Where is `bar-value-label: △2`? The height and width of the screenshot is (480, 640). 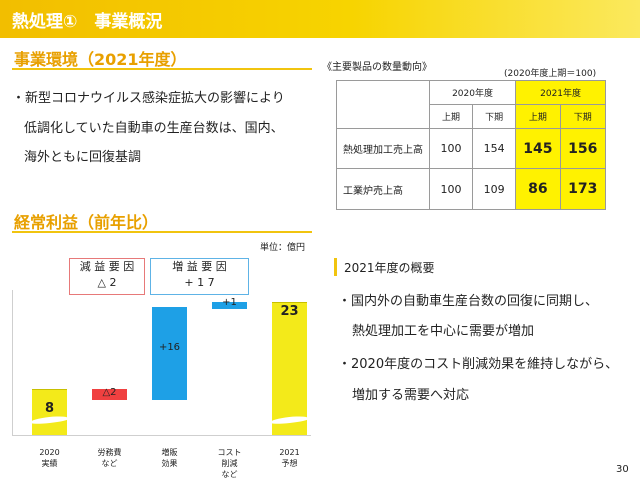
bar-value-label: △2 is located at coordinates (109, 392).